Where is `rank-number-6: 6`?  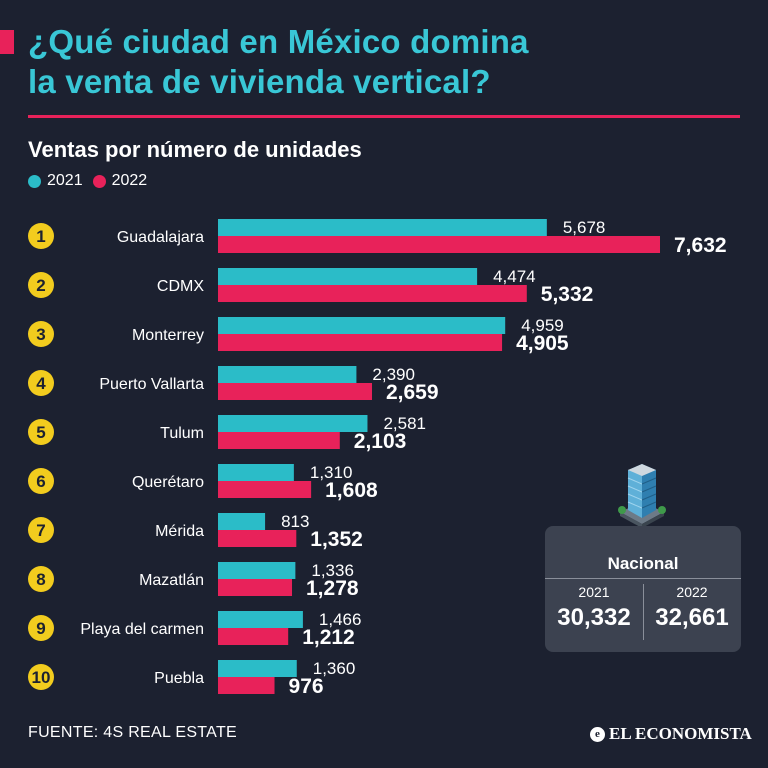
rank-number-6: 6 is located at coordinates (40, 481).